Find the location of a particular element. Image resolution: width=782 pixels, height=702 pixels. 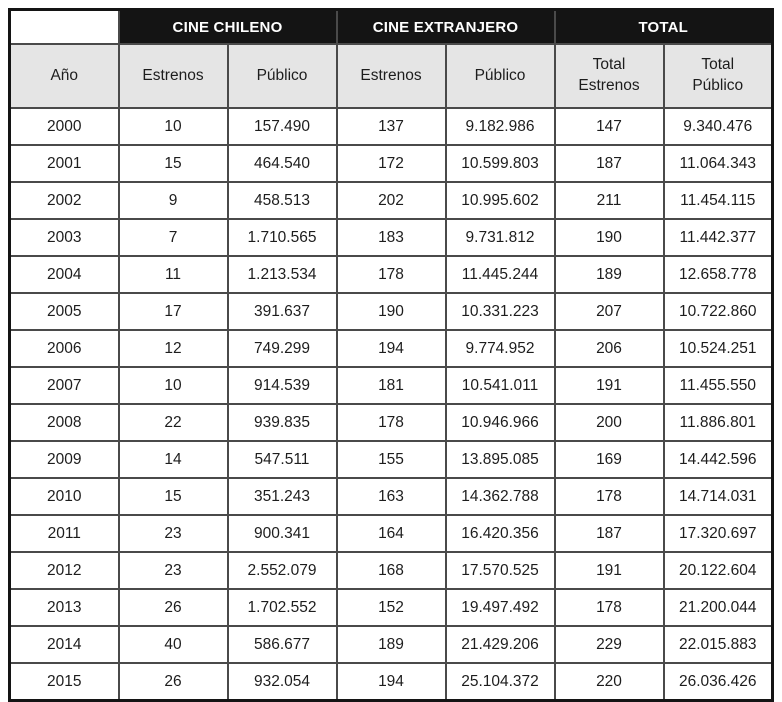

cell-estrenos-chileno: 10 is located at coordinates (173, 126).